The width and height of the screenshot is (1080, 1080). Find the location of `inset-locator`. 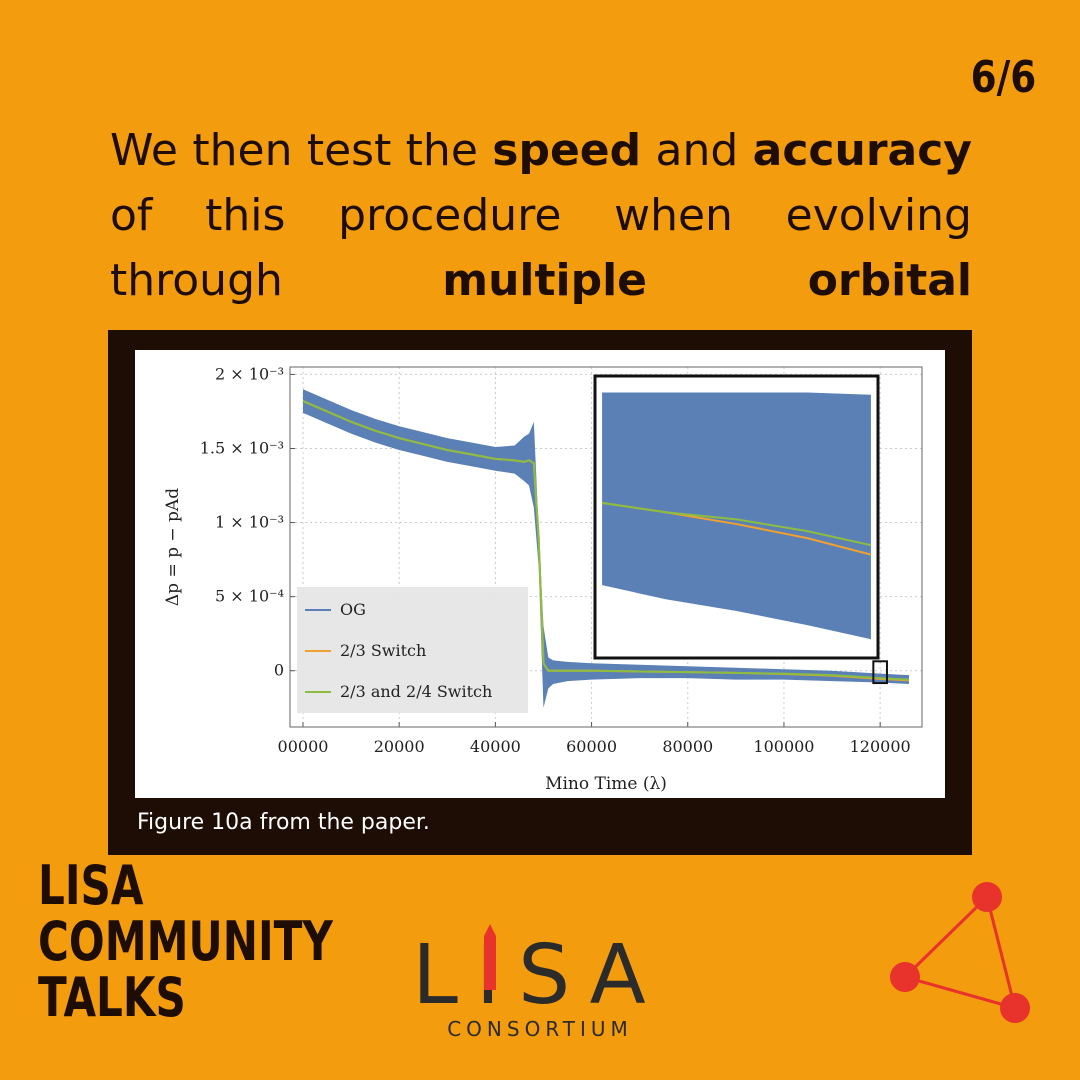

inset-locator is located at coordinates (880, 672).